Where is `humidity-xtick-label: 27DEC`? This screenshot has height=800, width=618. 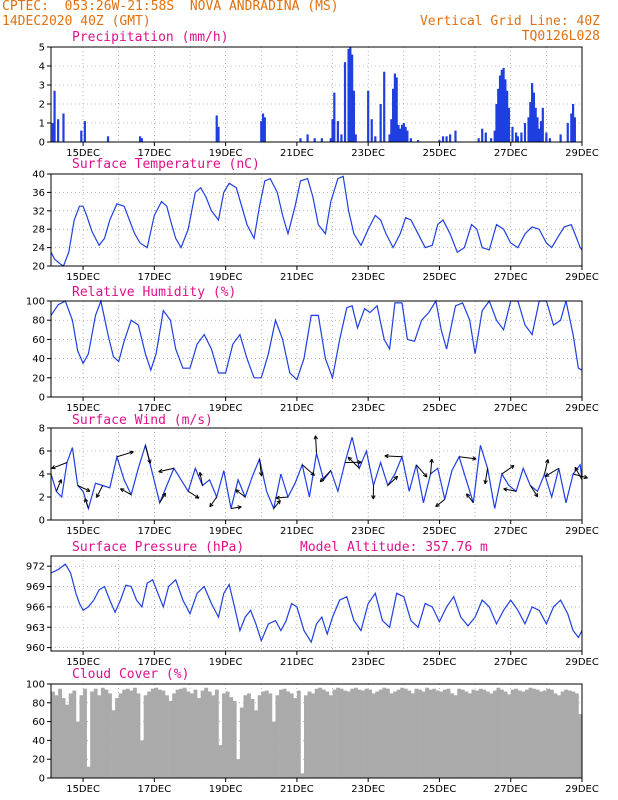
humidity-xtick-label: 27DEC is located at coordinates (511, 408).